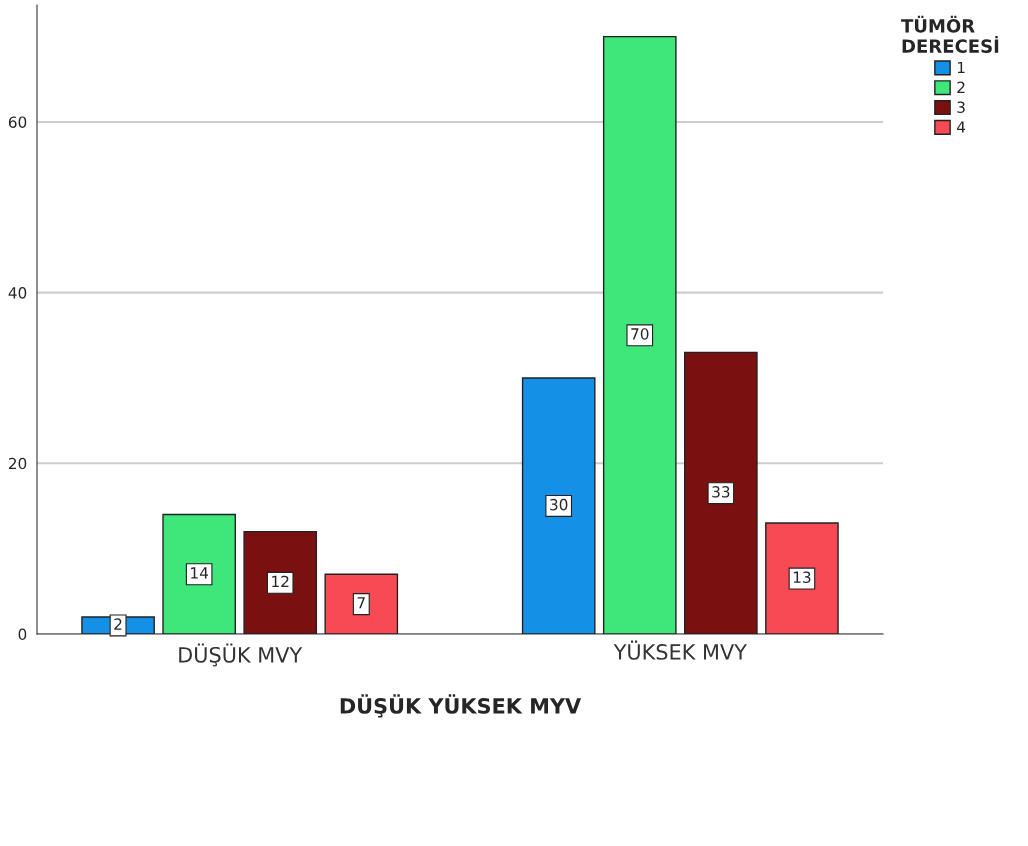 The height and width of the screenshot is (846, 1028). What do you see at coordinates (680, 650) in the screenshot?
I see `x-tick-label: YÜKSEK MVY` at bounding box center [680, 650].